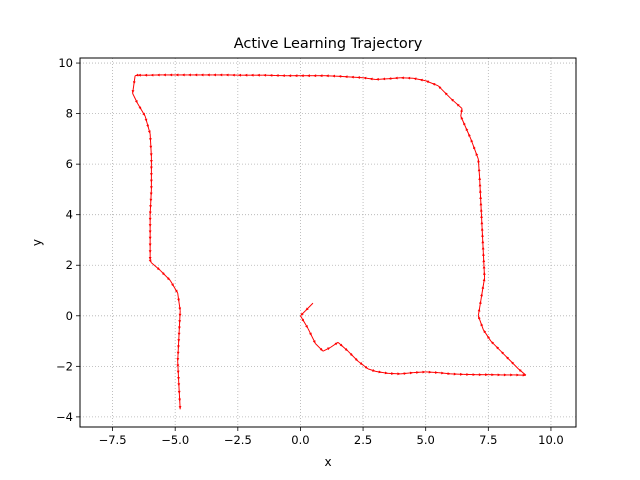  What do you see at coordinates (426, 440) in the screenshot?
I see `x-tick-label: 5.0` at bounding box center [426, 440].